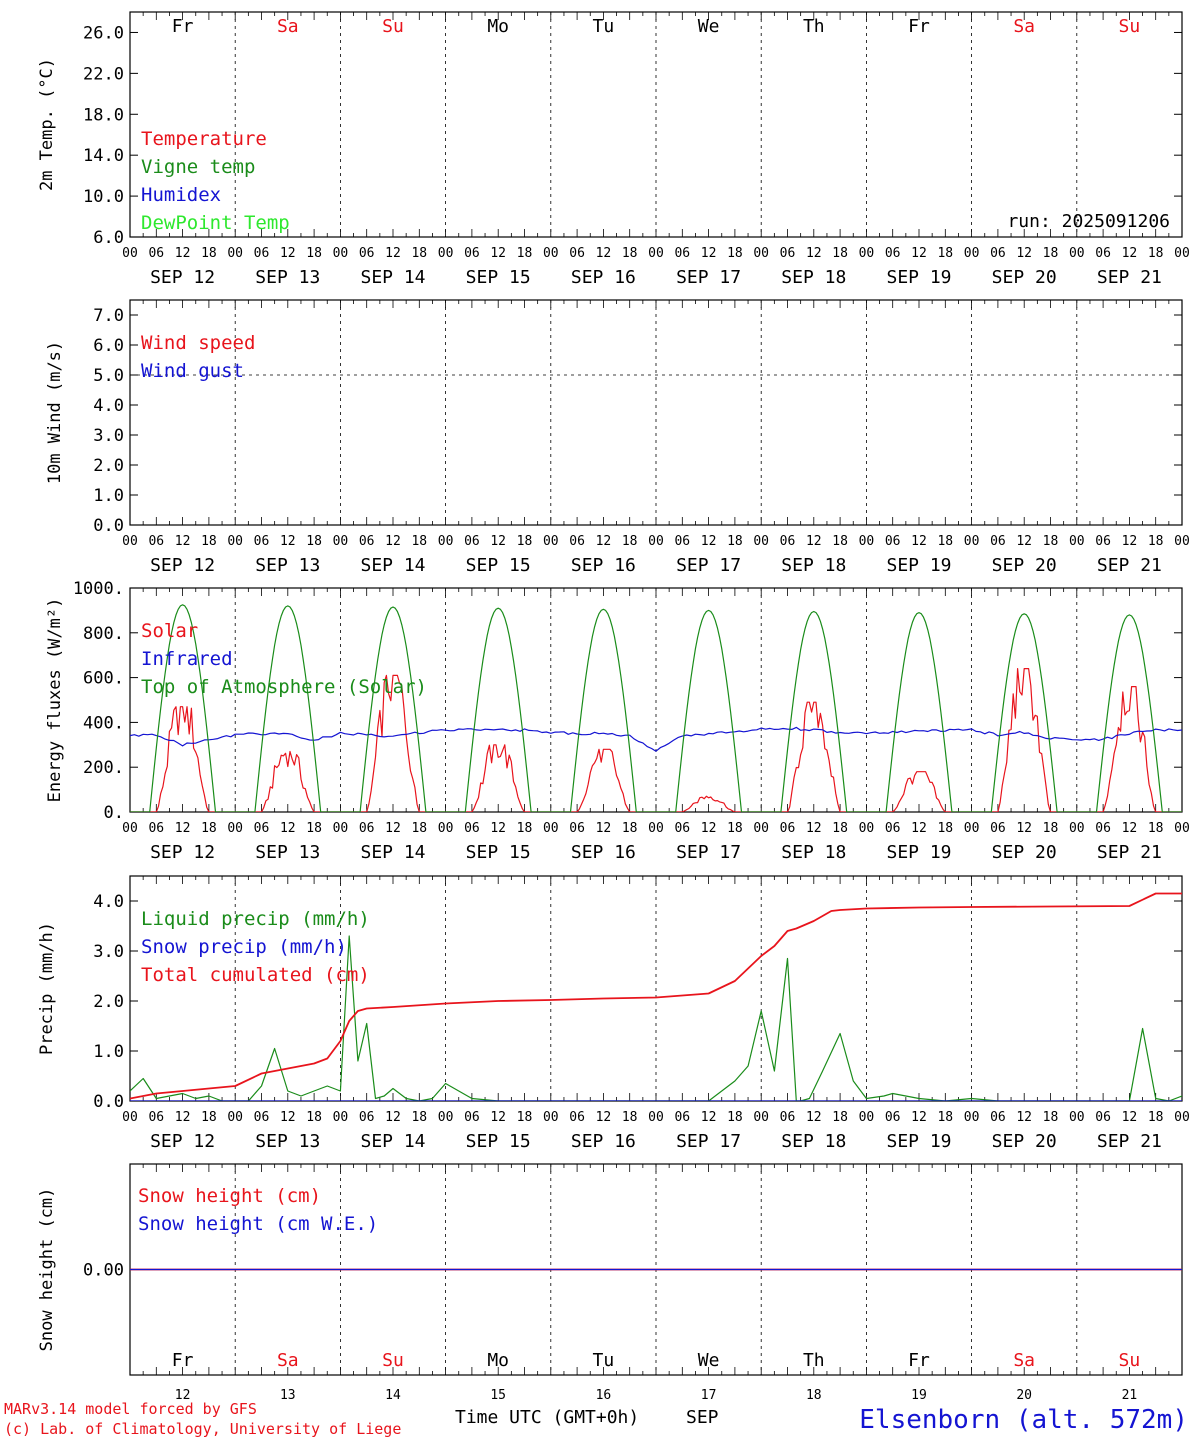 This screenshot has height=1440, width=1194. I want to click on day-name-label: Mo, so click(498, 26).